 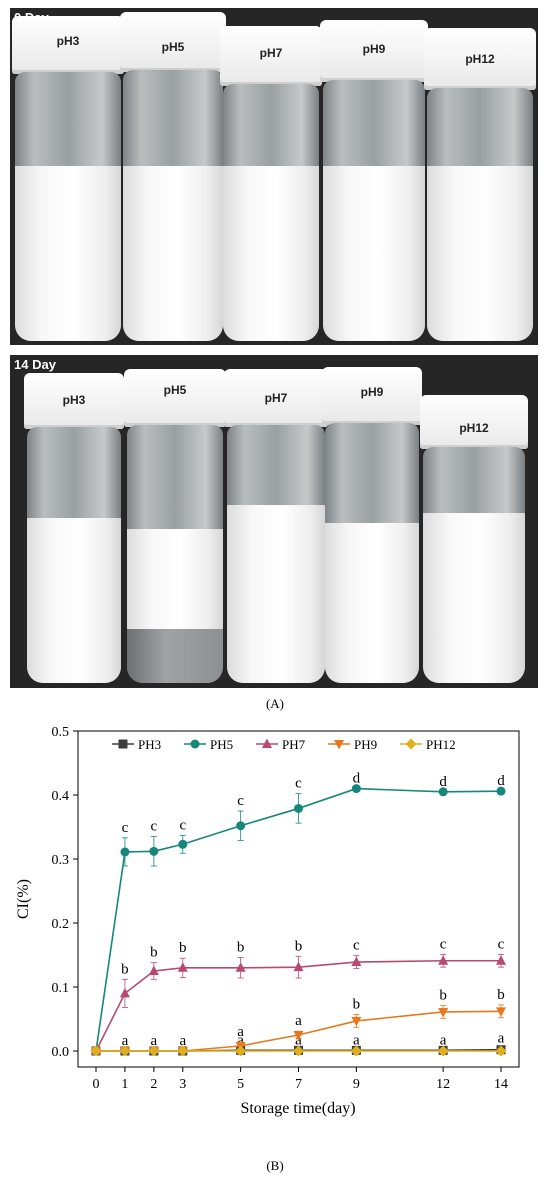 What do you see at coordinates (298, 1051) in the screenshot?
I see `series-ph12` at bounding box center [298, 1051].